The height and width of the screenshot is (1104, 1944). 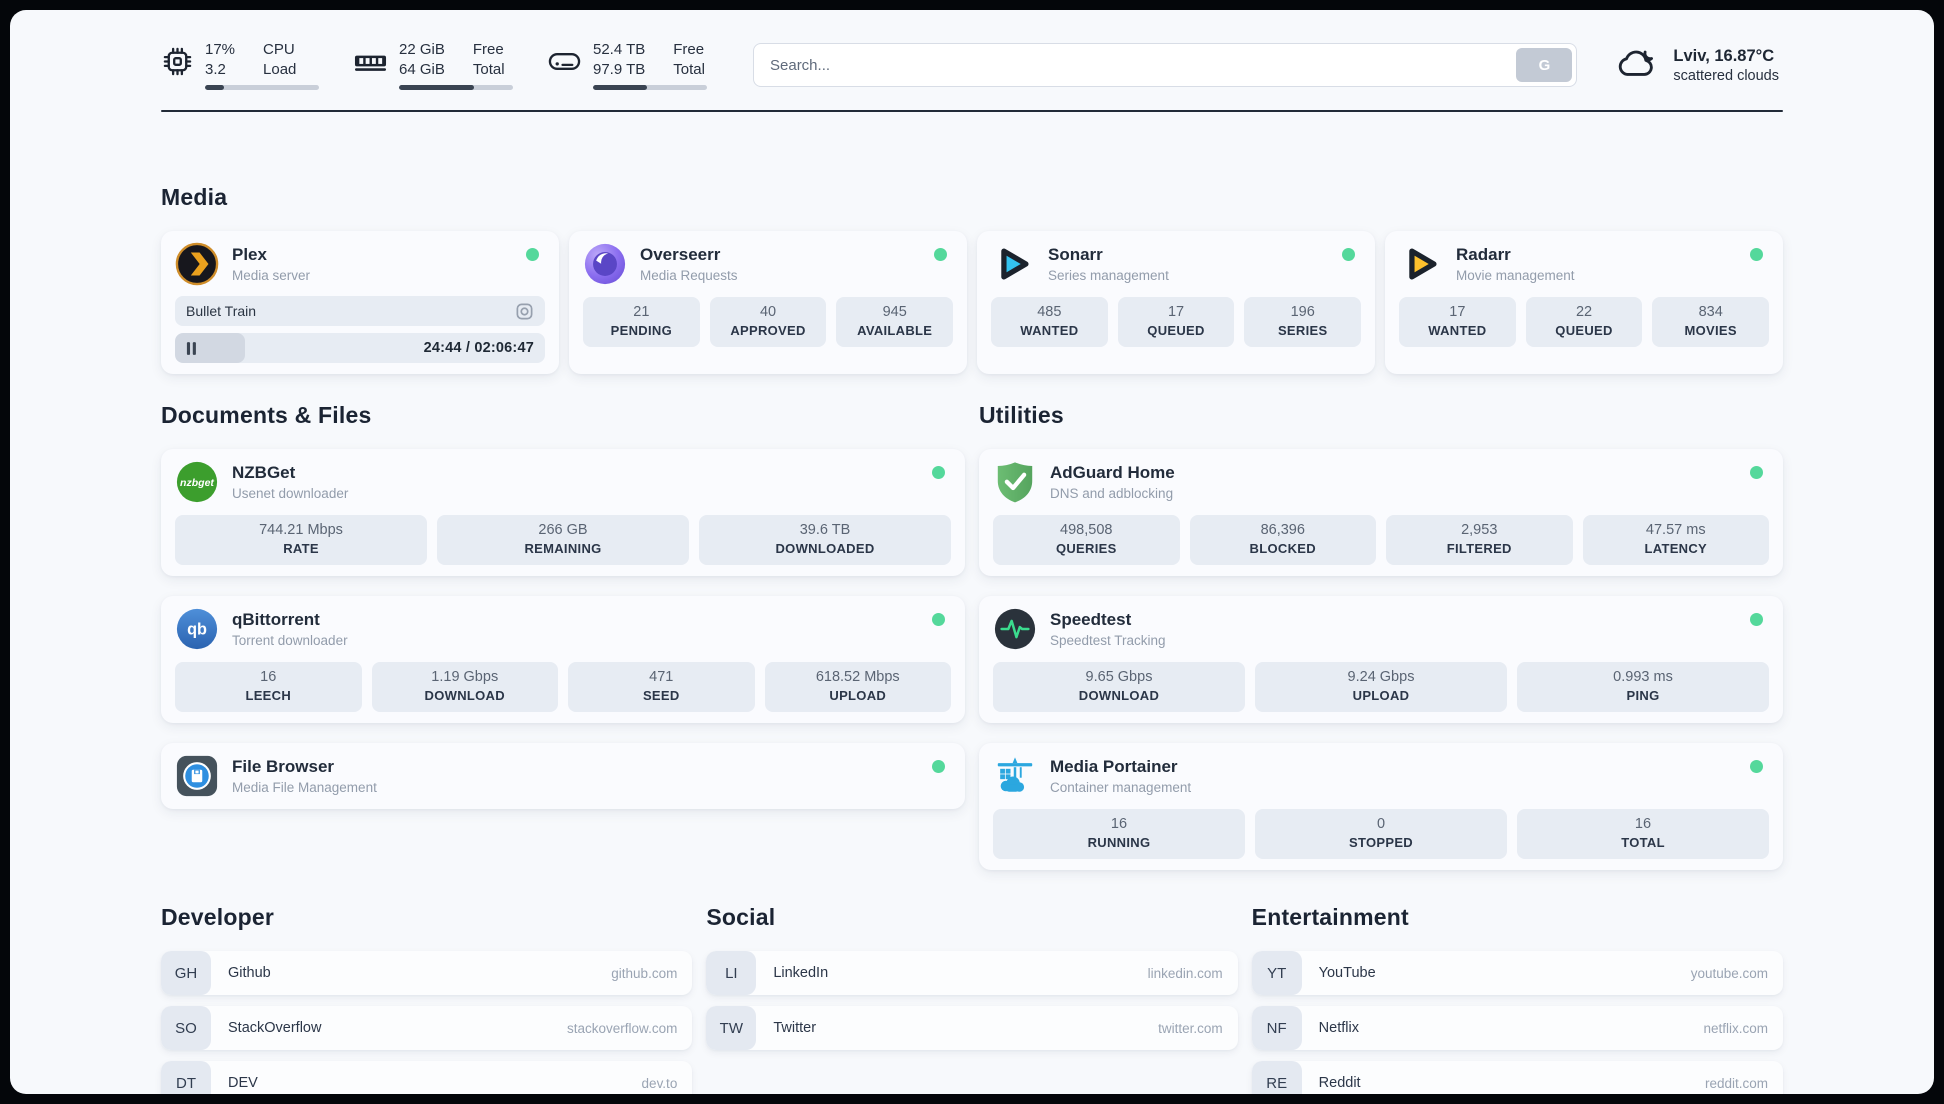 I want to click on topbar-divider, so click(x=972, y=111).